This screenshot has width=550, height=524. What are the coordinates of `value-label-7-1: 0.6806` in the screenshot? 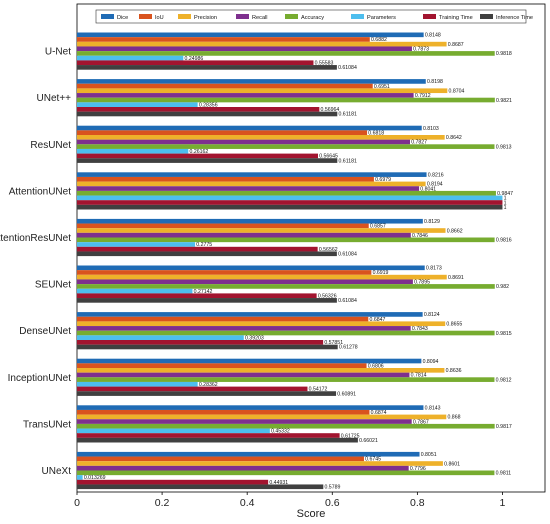 It's located at (376, 366).